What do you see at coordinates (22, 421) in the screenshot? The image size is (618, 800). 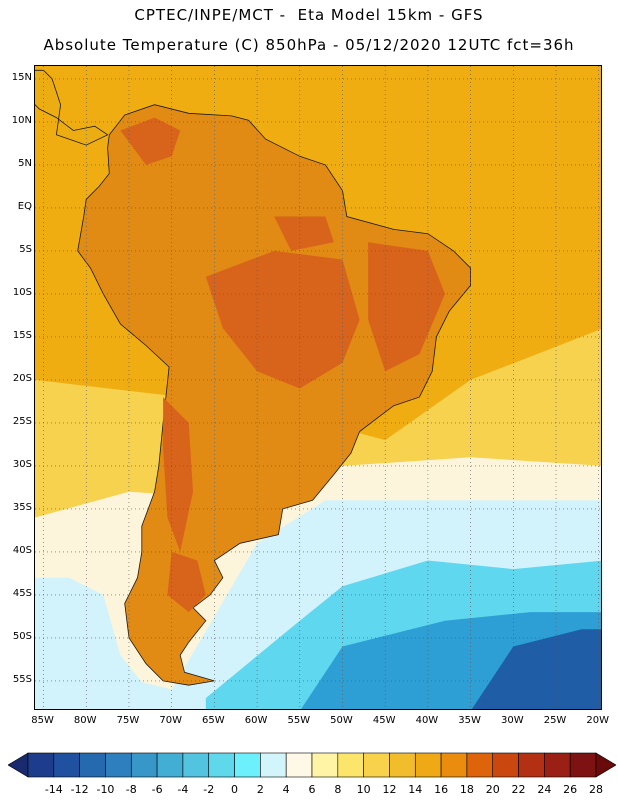 I see `latitude-label: 25S` at bounding box center [22, 421].